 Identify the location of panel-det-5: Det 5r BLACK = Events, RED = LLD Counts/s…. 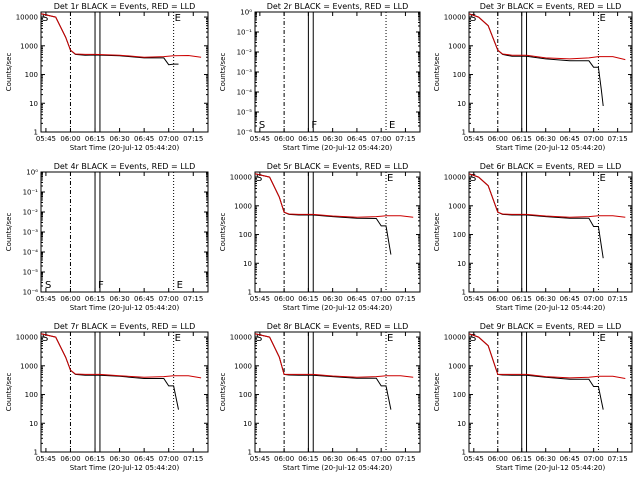
(320, 237).